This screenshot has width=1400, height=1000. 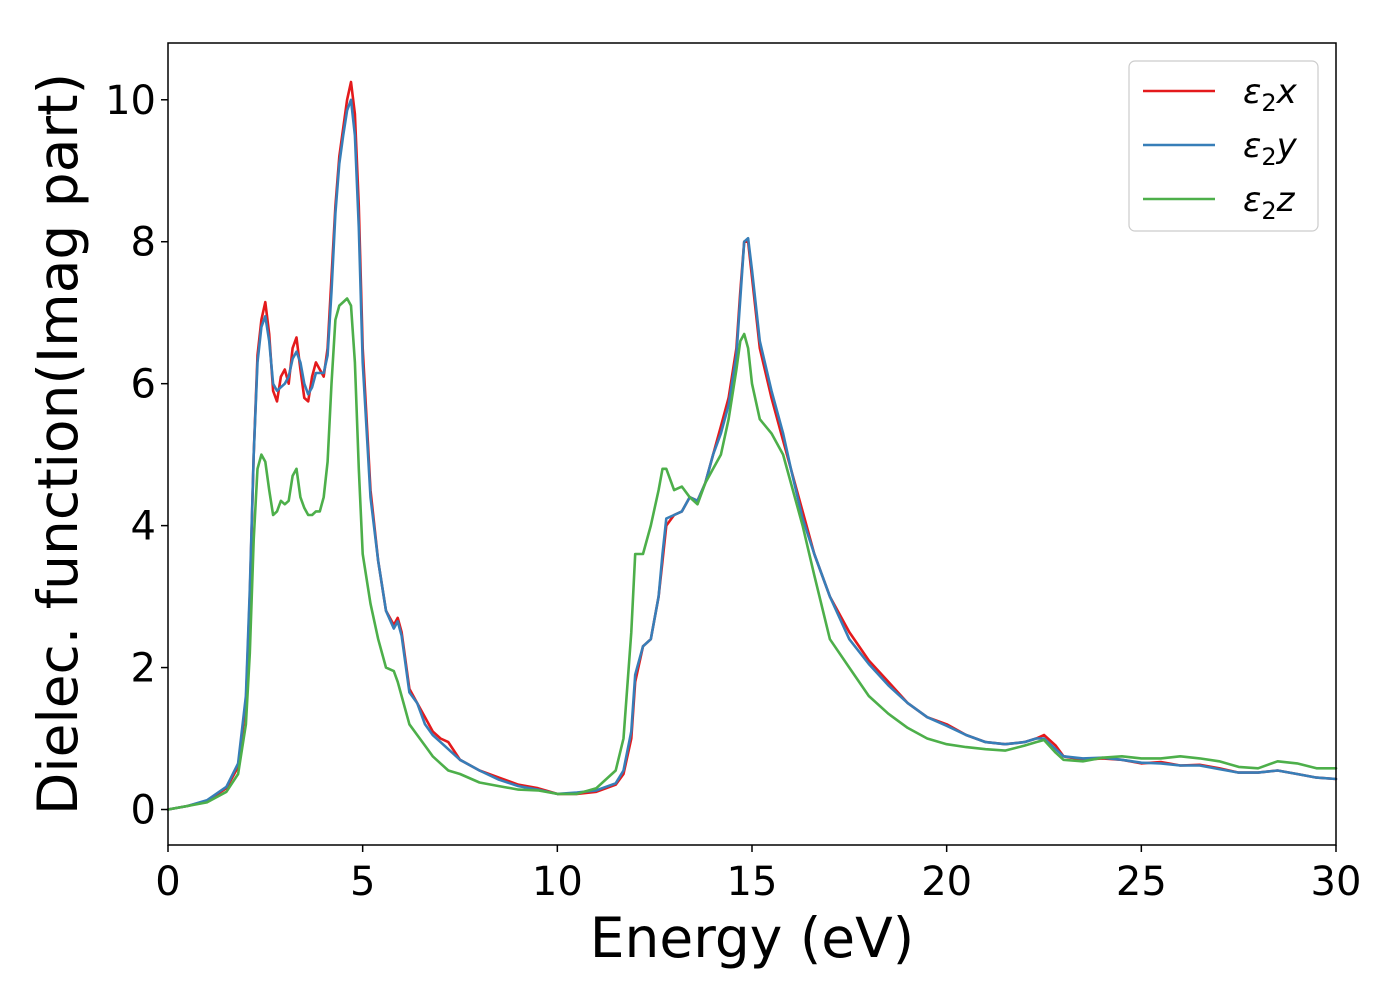 I want to click on x-axis: 0 5 10 15 20 25 30, so click(x=758, y=875).